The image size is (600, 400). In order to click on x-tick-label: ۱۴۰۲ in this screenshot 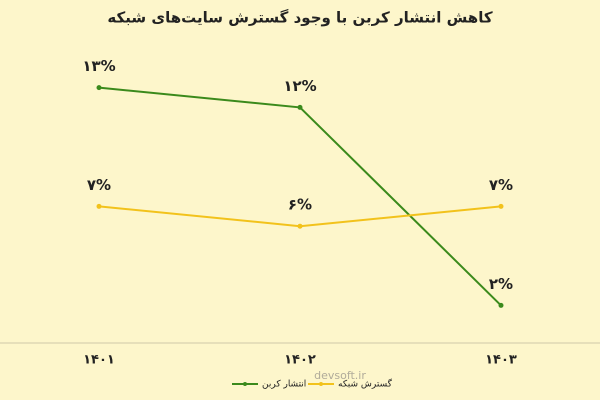, I will do `click(300, 360)`.